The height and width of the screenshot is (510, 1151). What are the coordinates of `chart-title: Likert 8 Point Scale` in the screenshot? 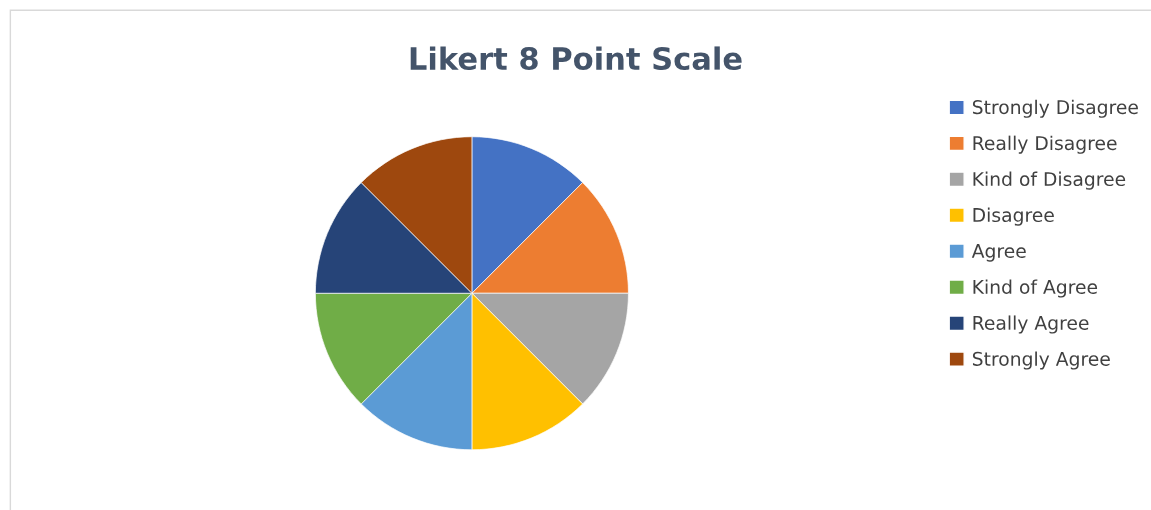 It's located at (576, 58).